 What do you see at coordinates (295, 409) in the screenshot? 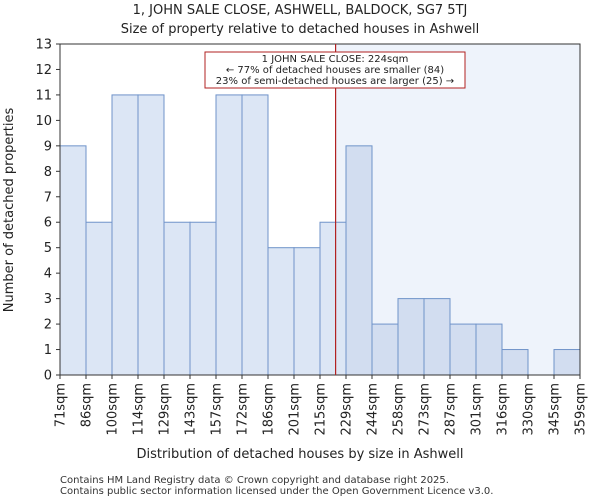
I see `x-tick-label-201sqm: 201sqm` at bounding box center [295, 409].